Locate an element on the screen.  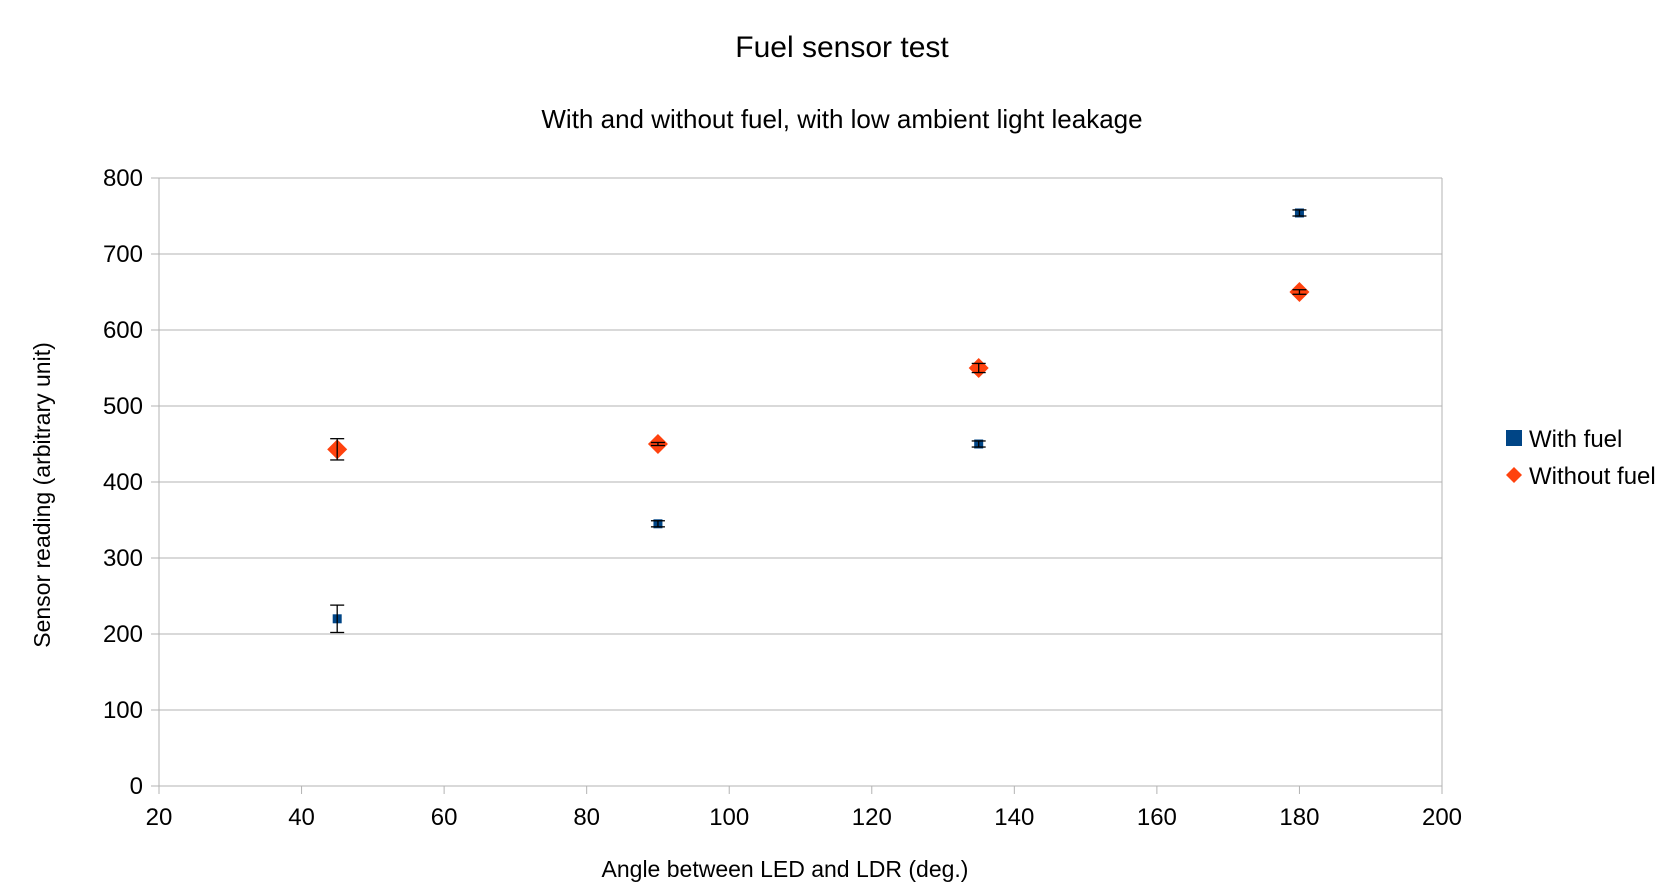
y-tick-label: 600 is located at coordinates (123, 330).